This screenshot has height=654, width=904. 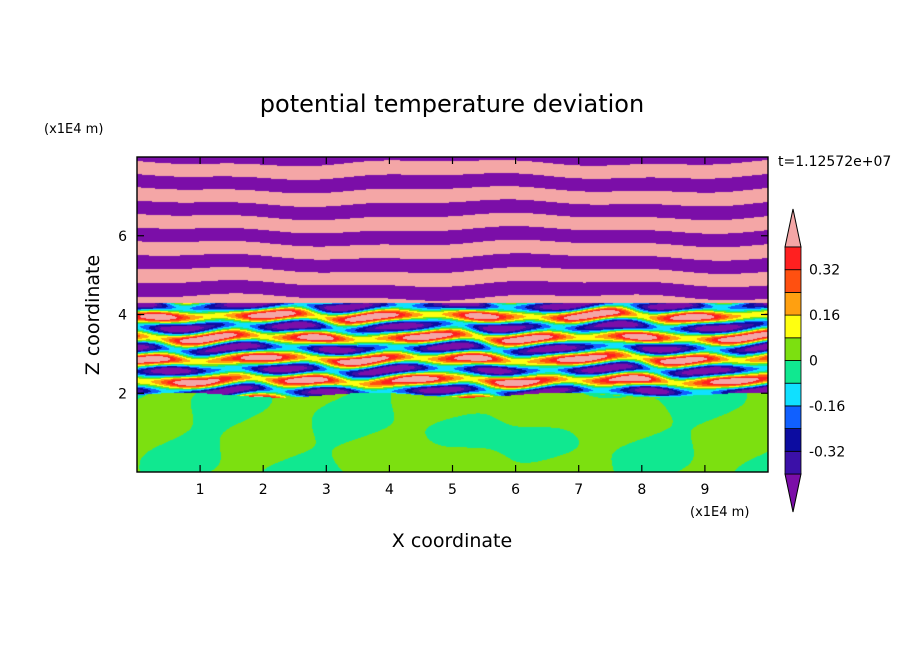 What do you see at coordinates (93, 315) in the screenshot?
I see `y-axis-label: Z coordinate` at bounding box center [93, 315].